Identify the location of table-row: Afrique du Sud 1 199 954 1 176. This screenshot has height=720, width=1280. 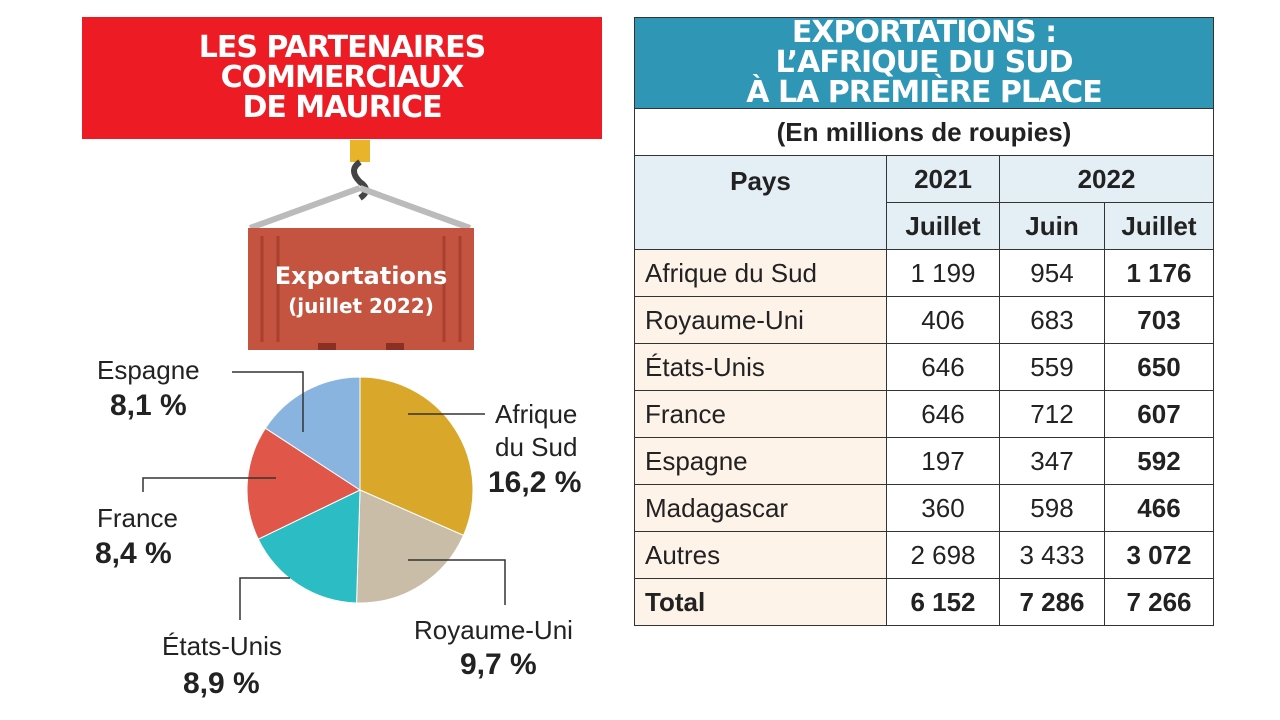
(924, 273).